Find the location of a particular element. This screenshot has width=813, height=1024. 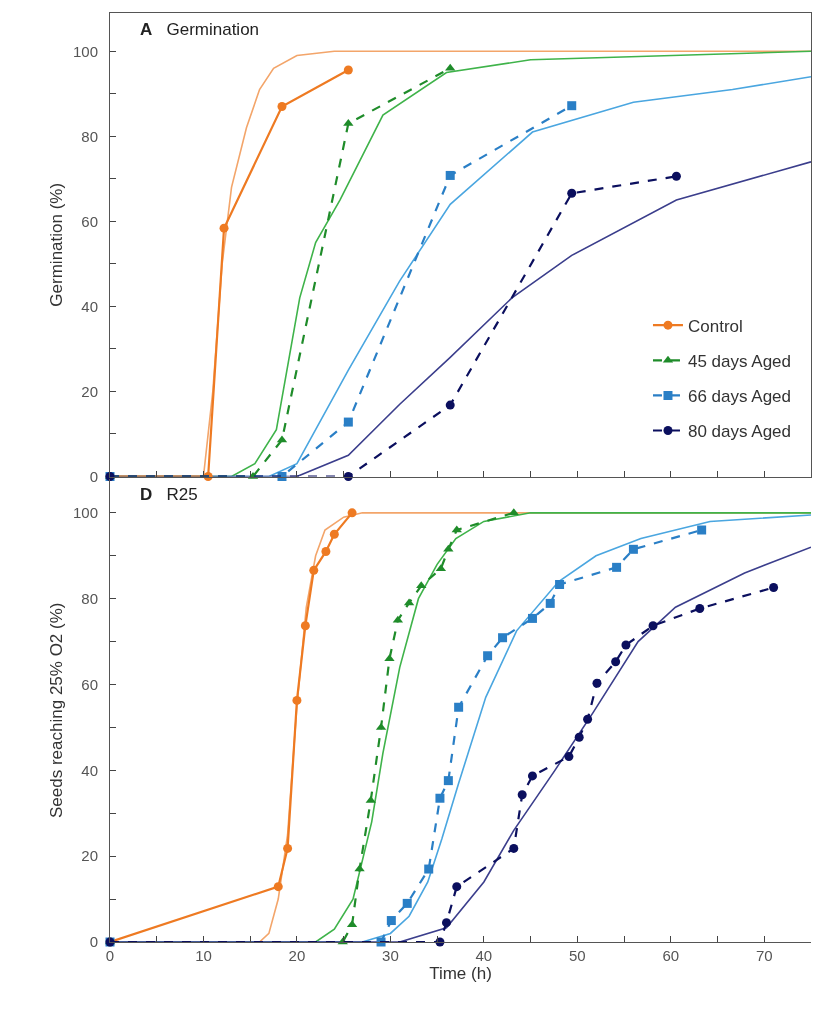

chart-title: Germination is located at coordinates (213, 29).